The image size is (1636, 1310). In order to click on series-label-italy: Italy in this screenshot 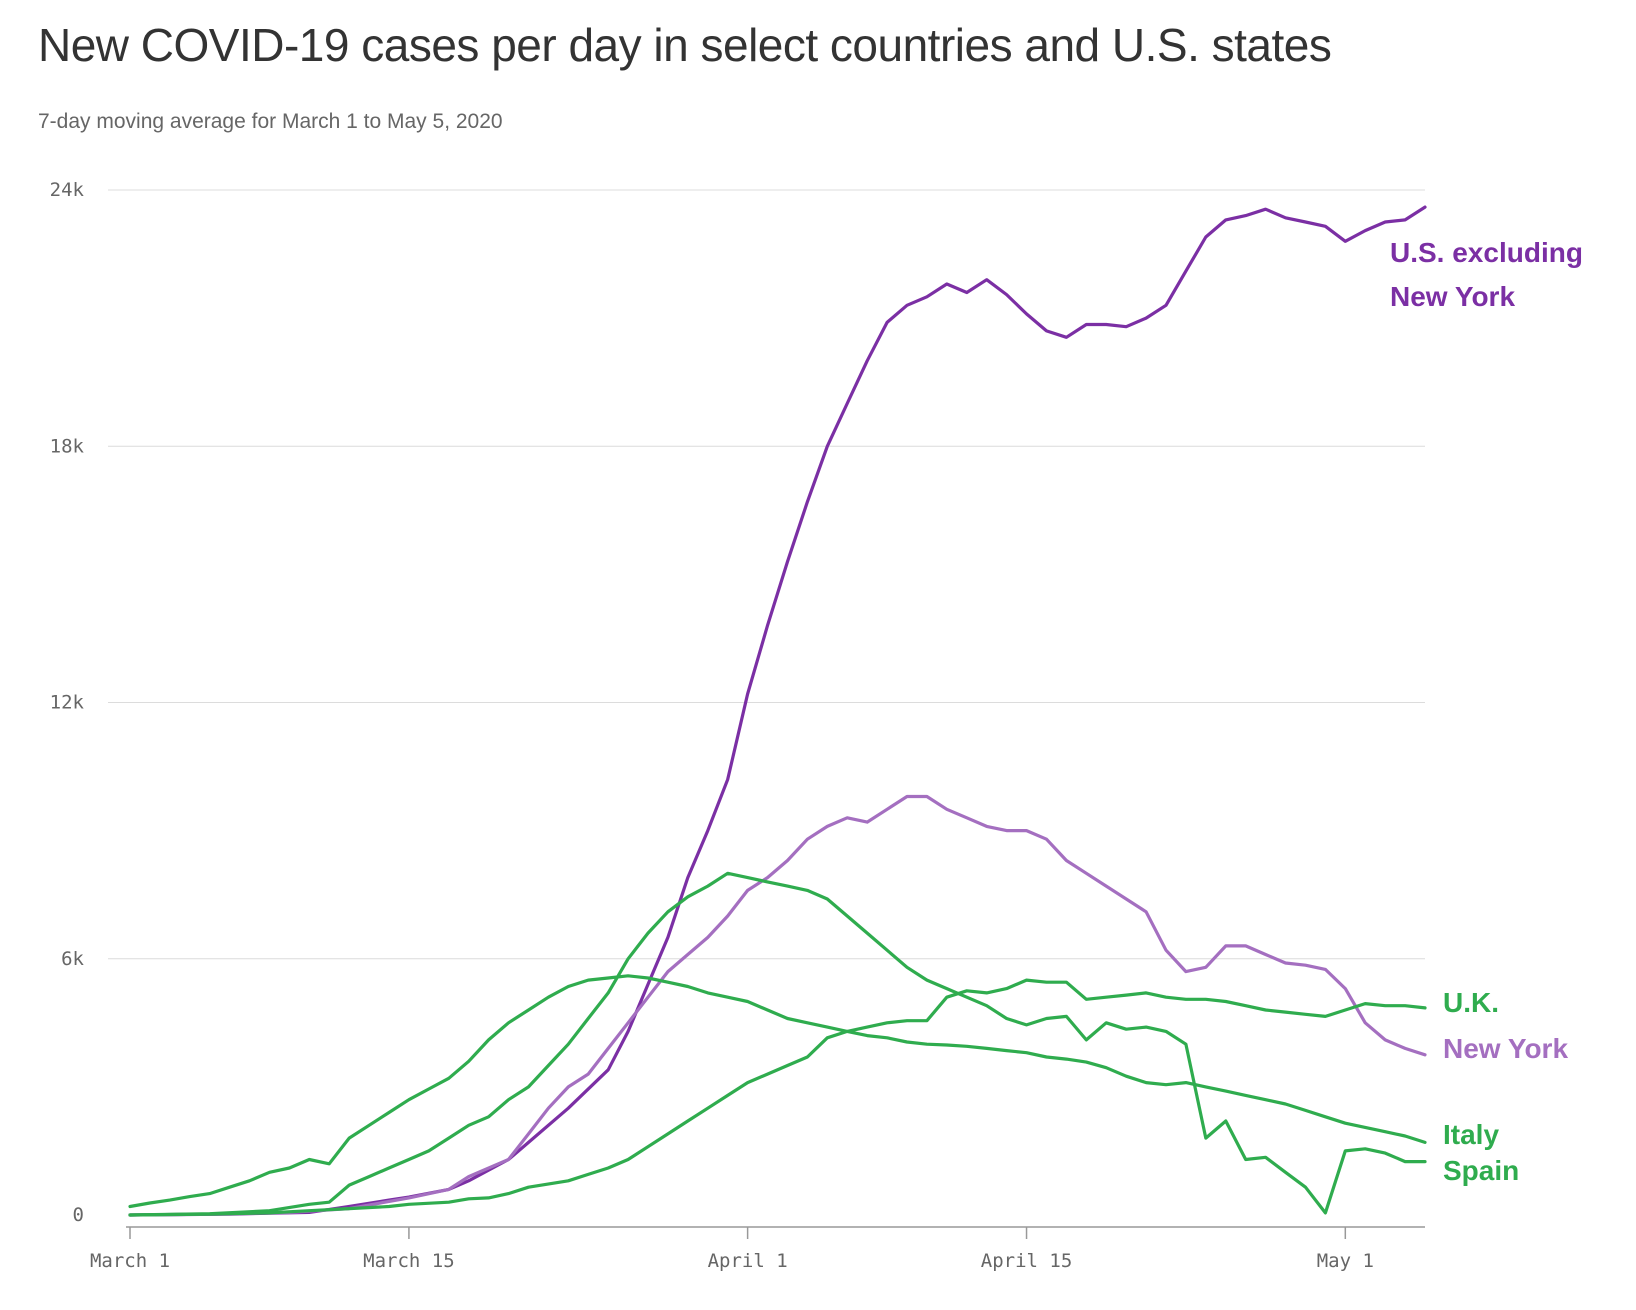, I will do `click(1471, 1134)`.